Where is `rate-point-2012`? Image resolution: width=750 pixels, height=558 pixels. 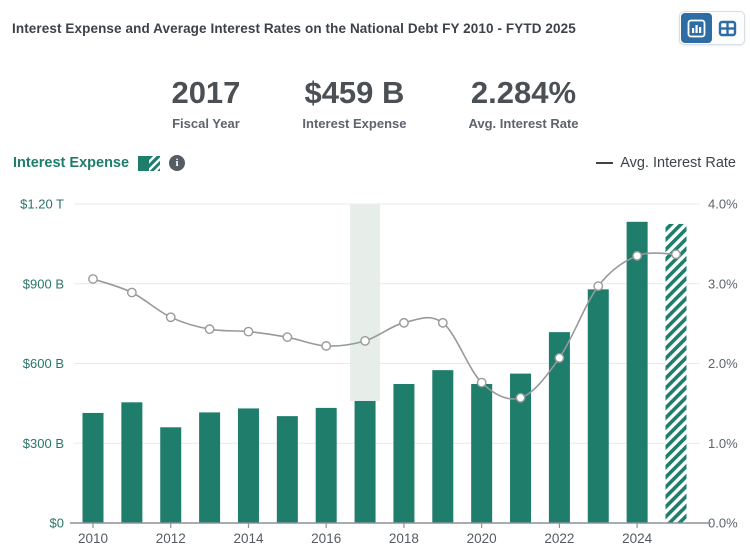
rate-point-2012 is located at coordinates (170, 317).